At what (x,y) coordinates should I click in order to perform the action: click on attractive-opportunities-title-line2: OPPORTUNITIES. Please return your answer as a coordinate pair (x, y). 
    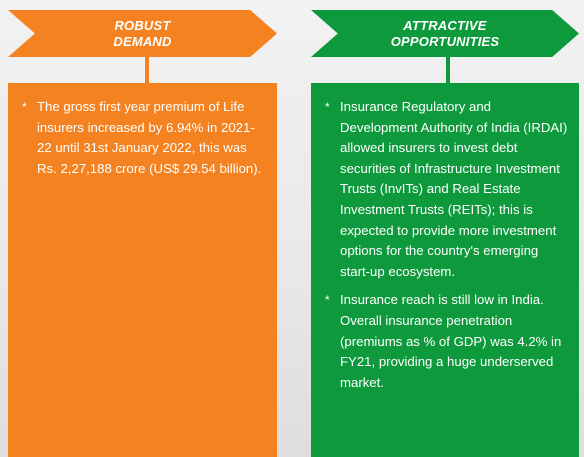
    Looking at the image, I should click on (445, 41).